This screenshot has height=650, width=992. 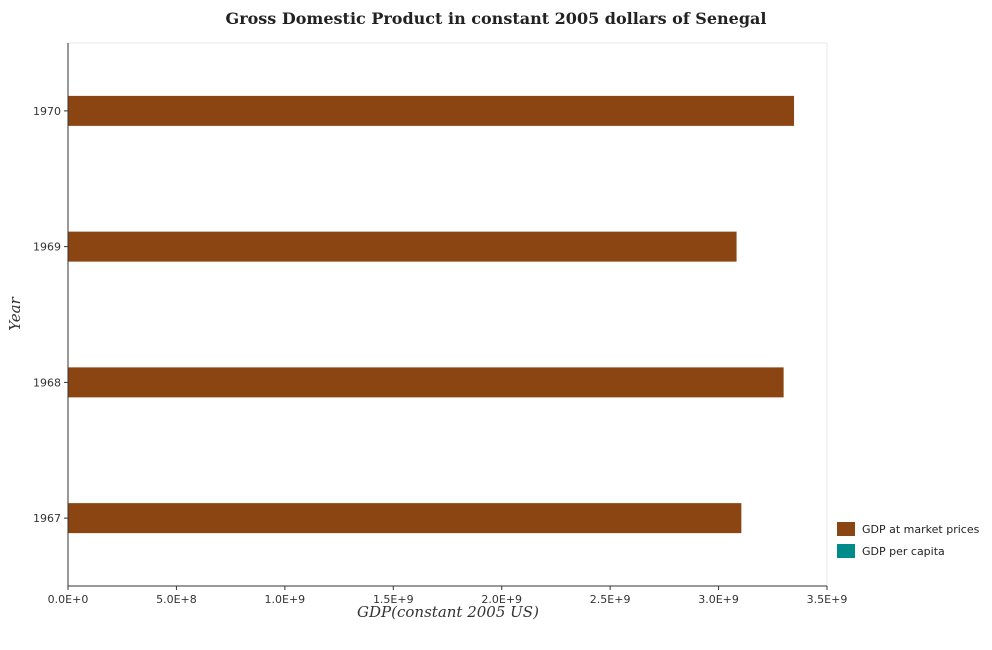 What do you see at coordinates (426, 382) in the screenshot?
I see `bar-gdp-market-1968` at bounding box center [426, 382].